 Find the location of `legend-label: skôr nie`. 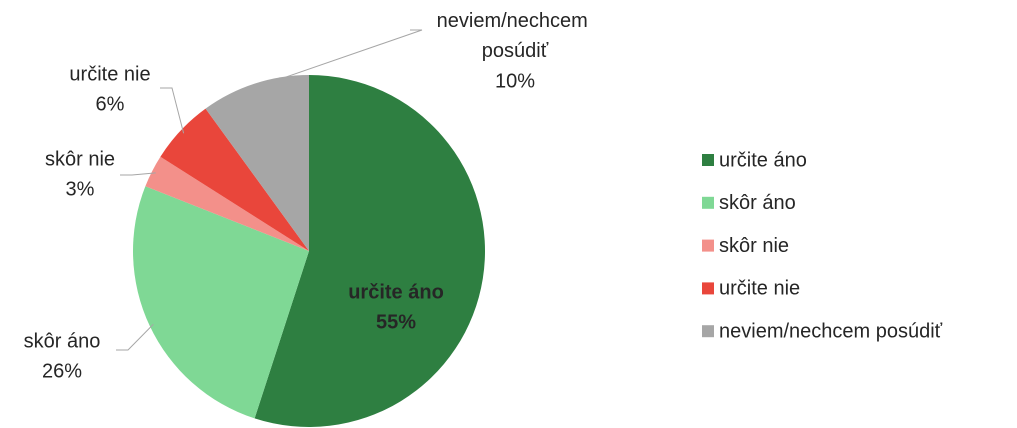

legend-label: skôr nie is located at coordinates (754, 246).